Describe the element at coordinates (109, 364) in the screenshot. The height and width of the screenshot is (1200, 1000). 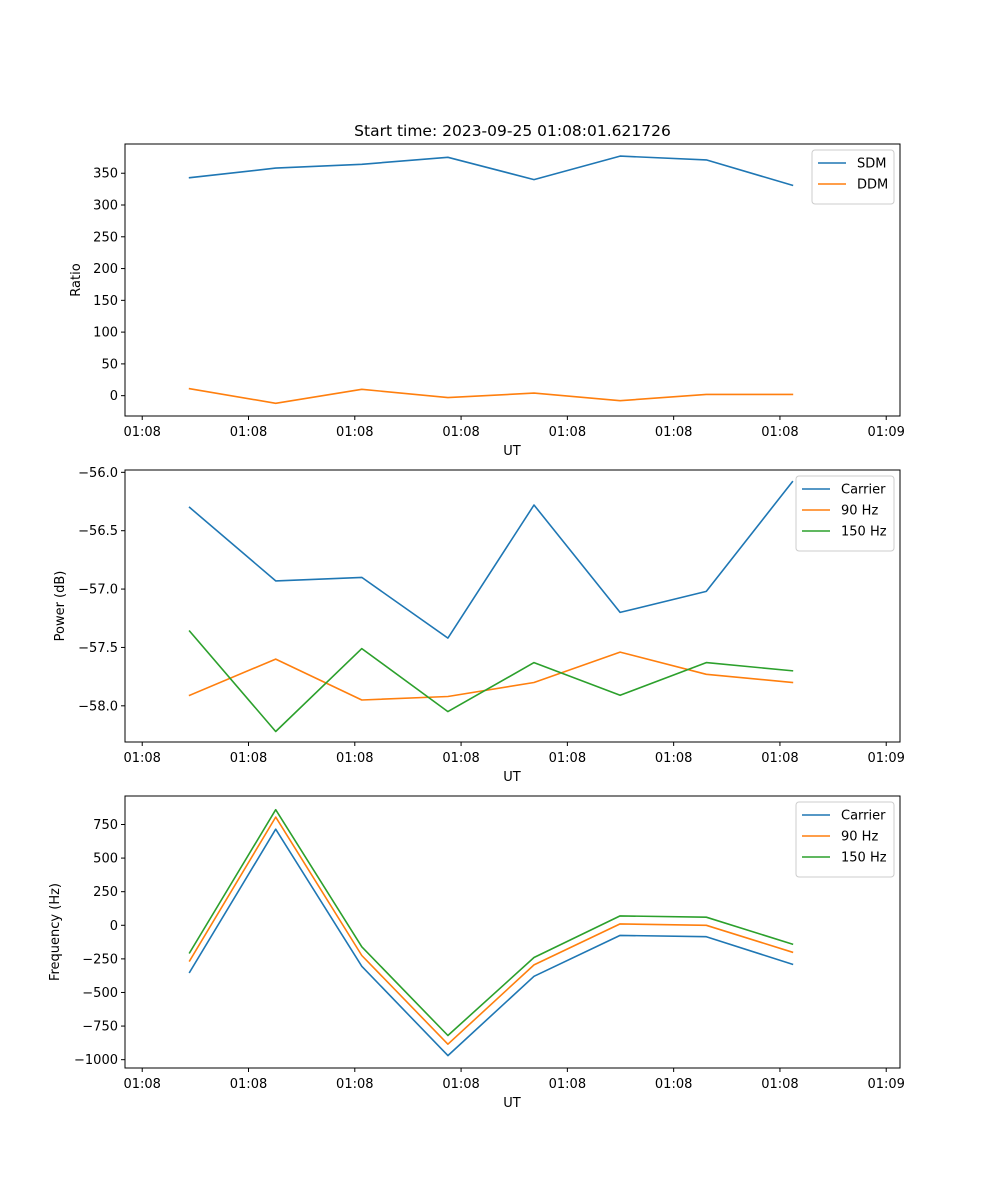
I see `y-tick-label: 50` at that location.